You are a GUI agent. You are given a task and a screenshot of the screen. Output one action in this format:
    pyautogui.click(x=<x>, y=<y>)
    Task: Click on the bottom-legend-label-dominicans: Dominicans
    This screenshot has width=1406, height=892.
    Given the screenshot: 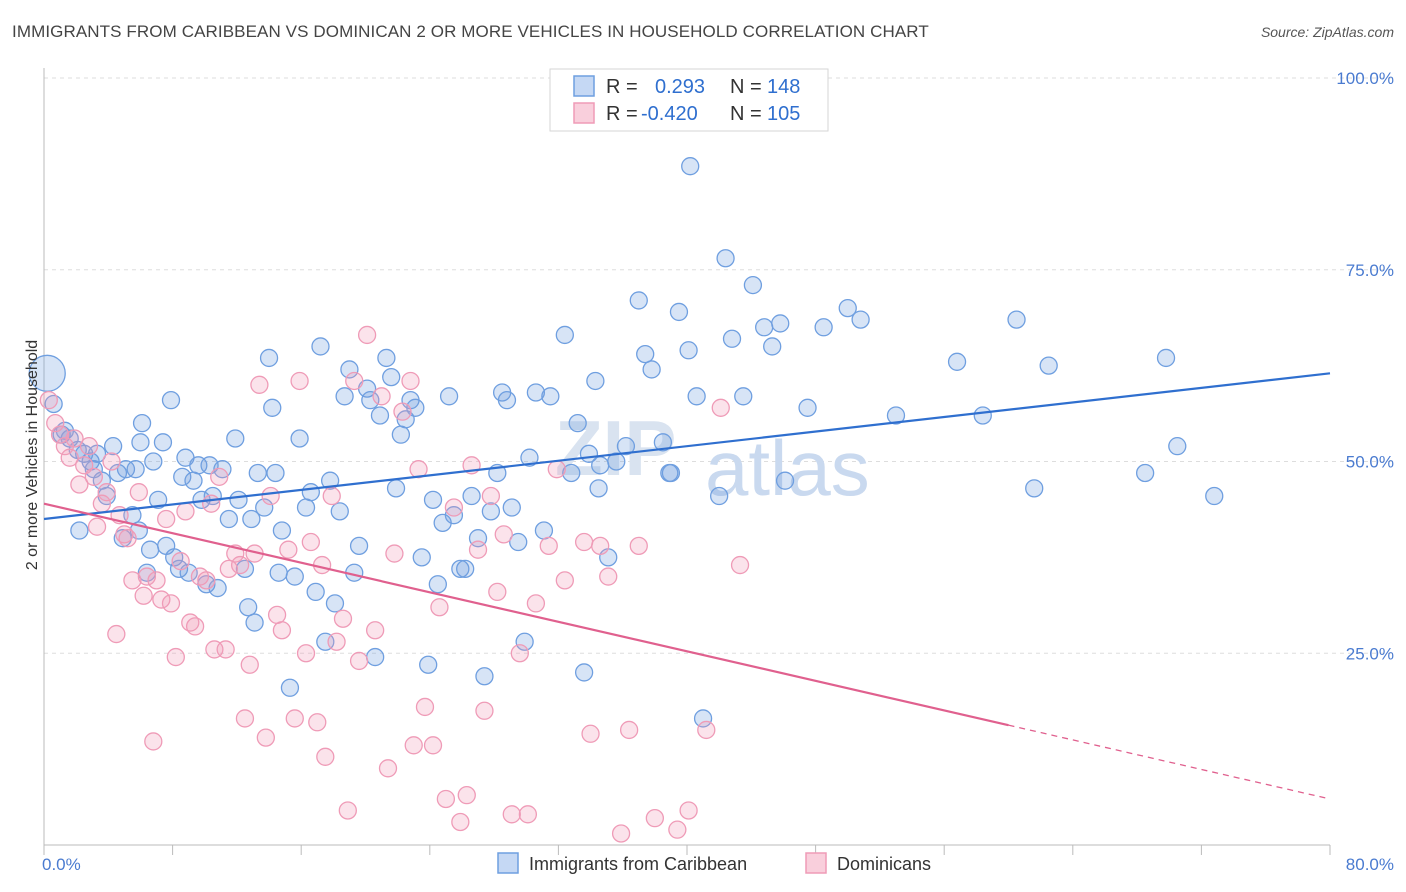 What is the action you would take?
    pyautogui.click(x=884, y=864)
    